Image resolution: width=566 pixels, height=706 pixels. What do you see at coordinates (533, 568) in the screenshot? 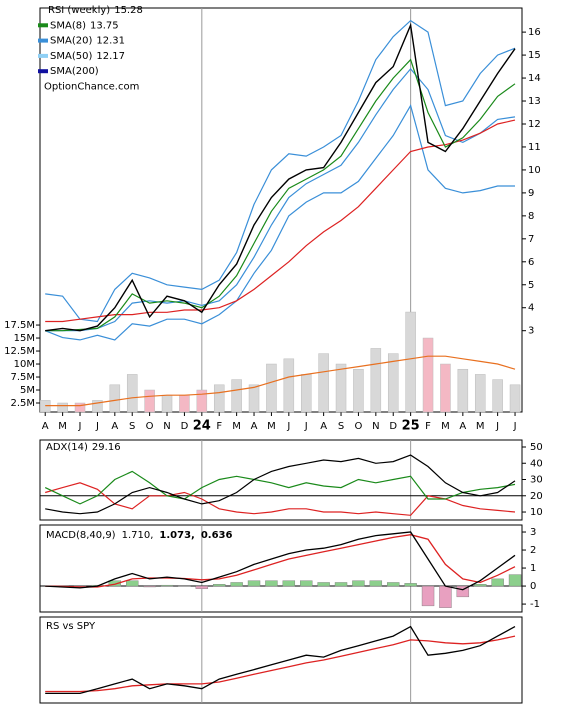
I see `macd-tick-label: 1` at bounding box center [533, 568].